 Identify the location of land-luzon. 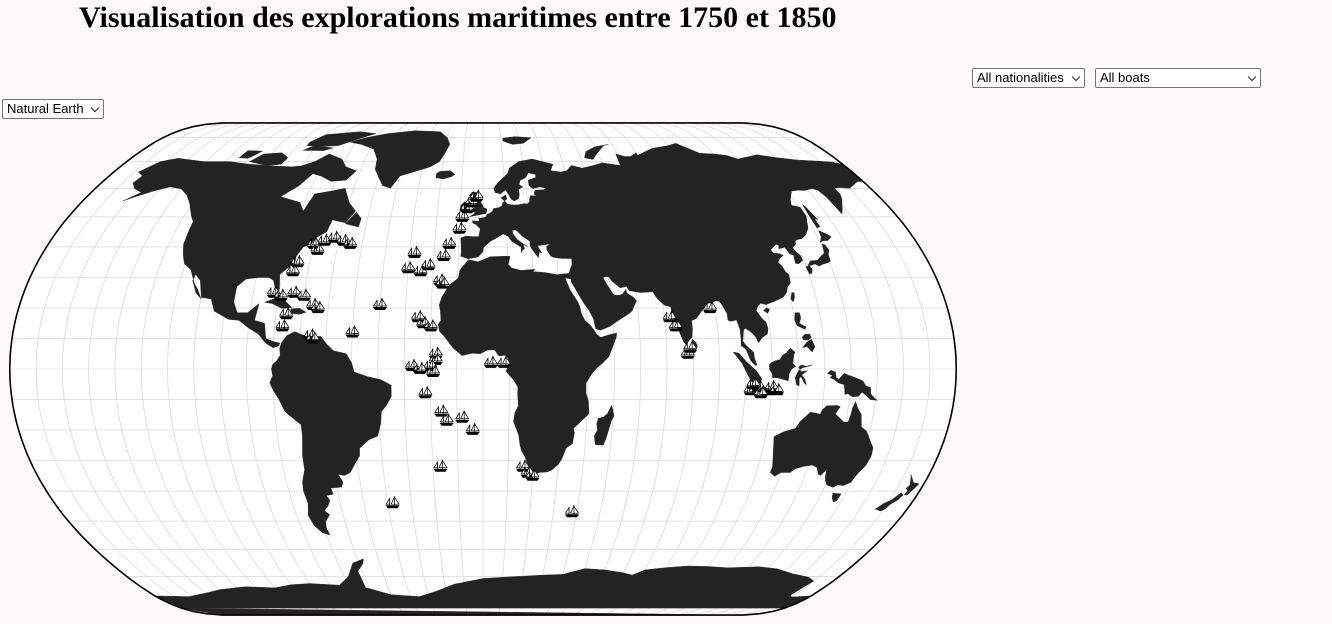
(800, 321).